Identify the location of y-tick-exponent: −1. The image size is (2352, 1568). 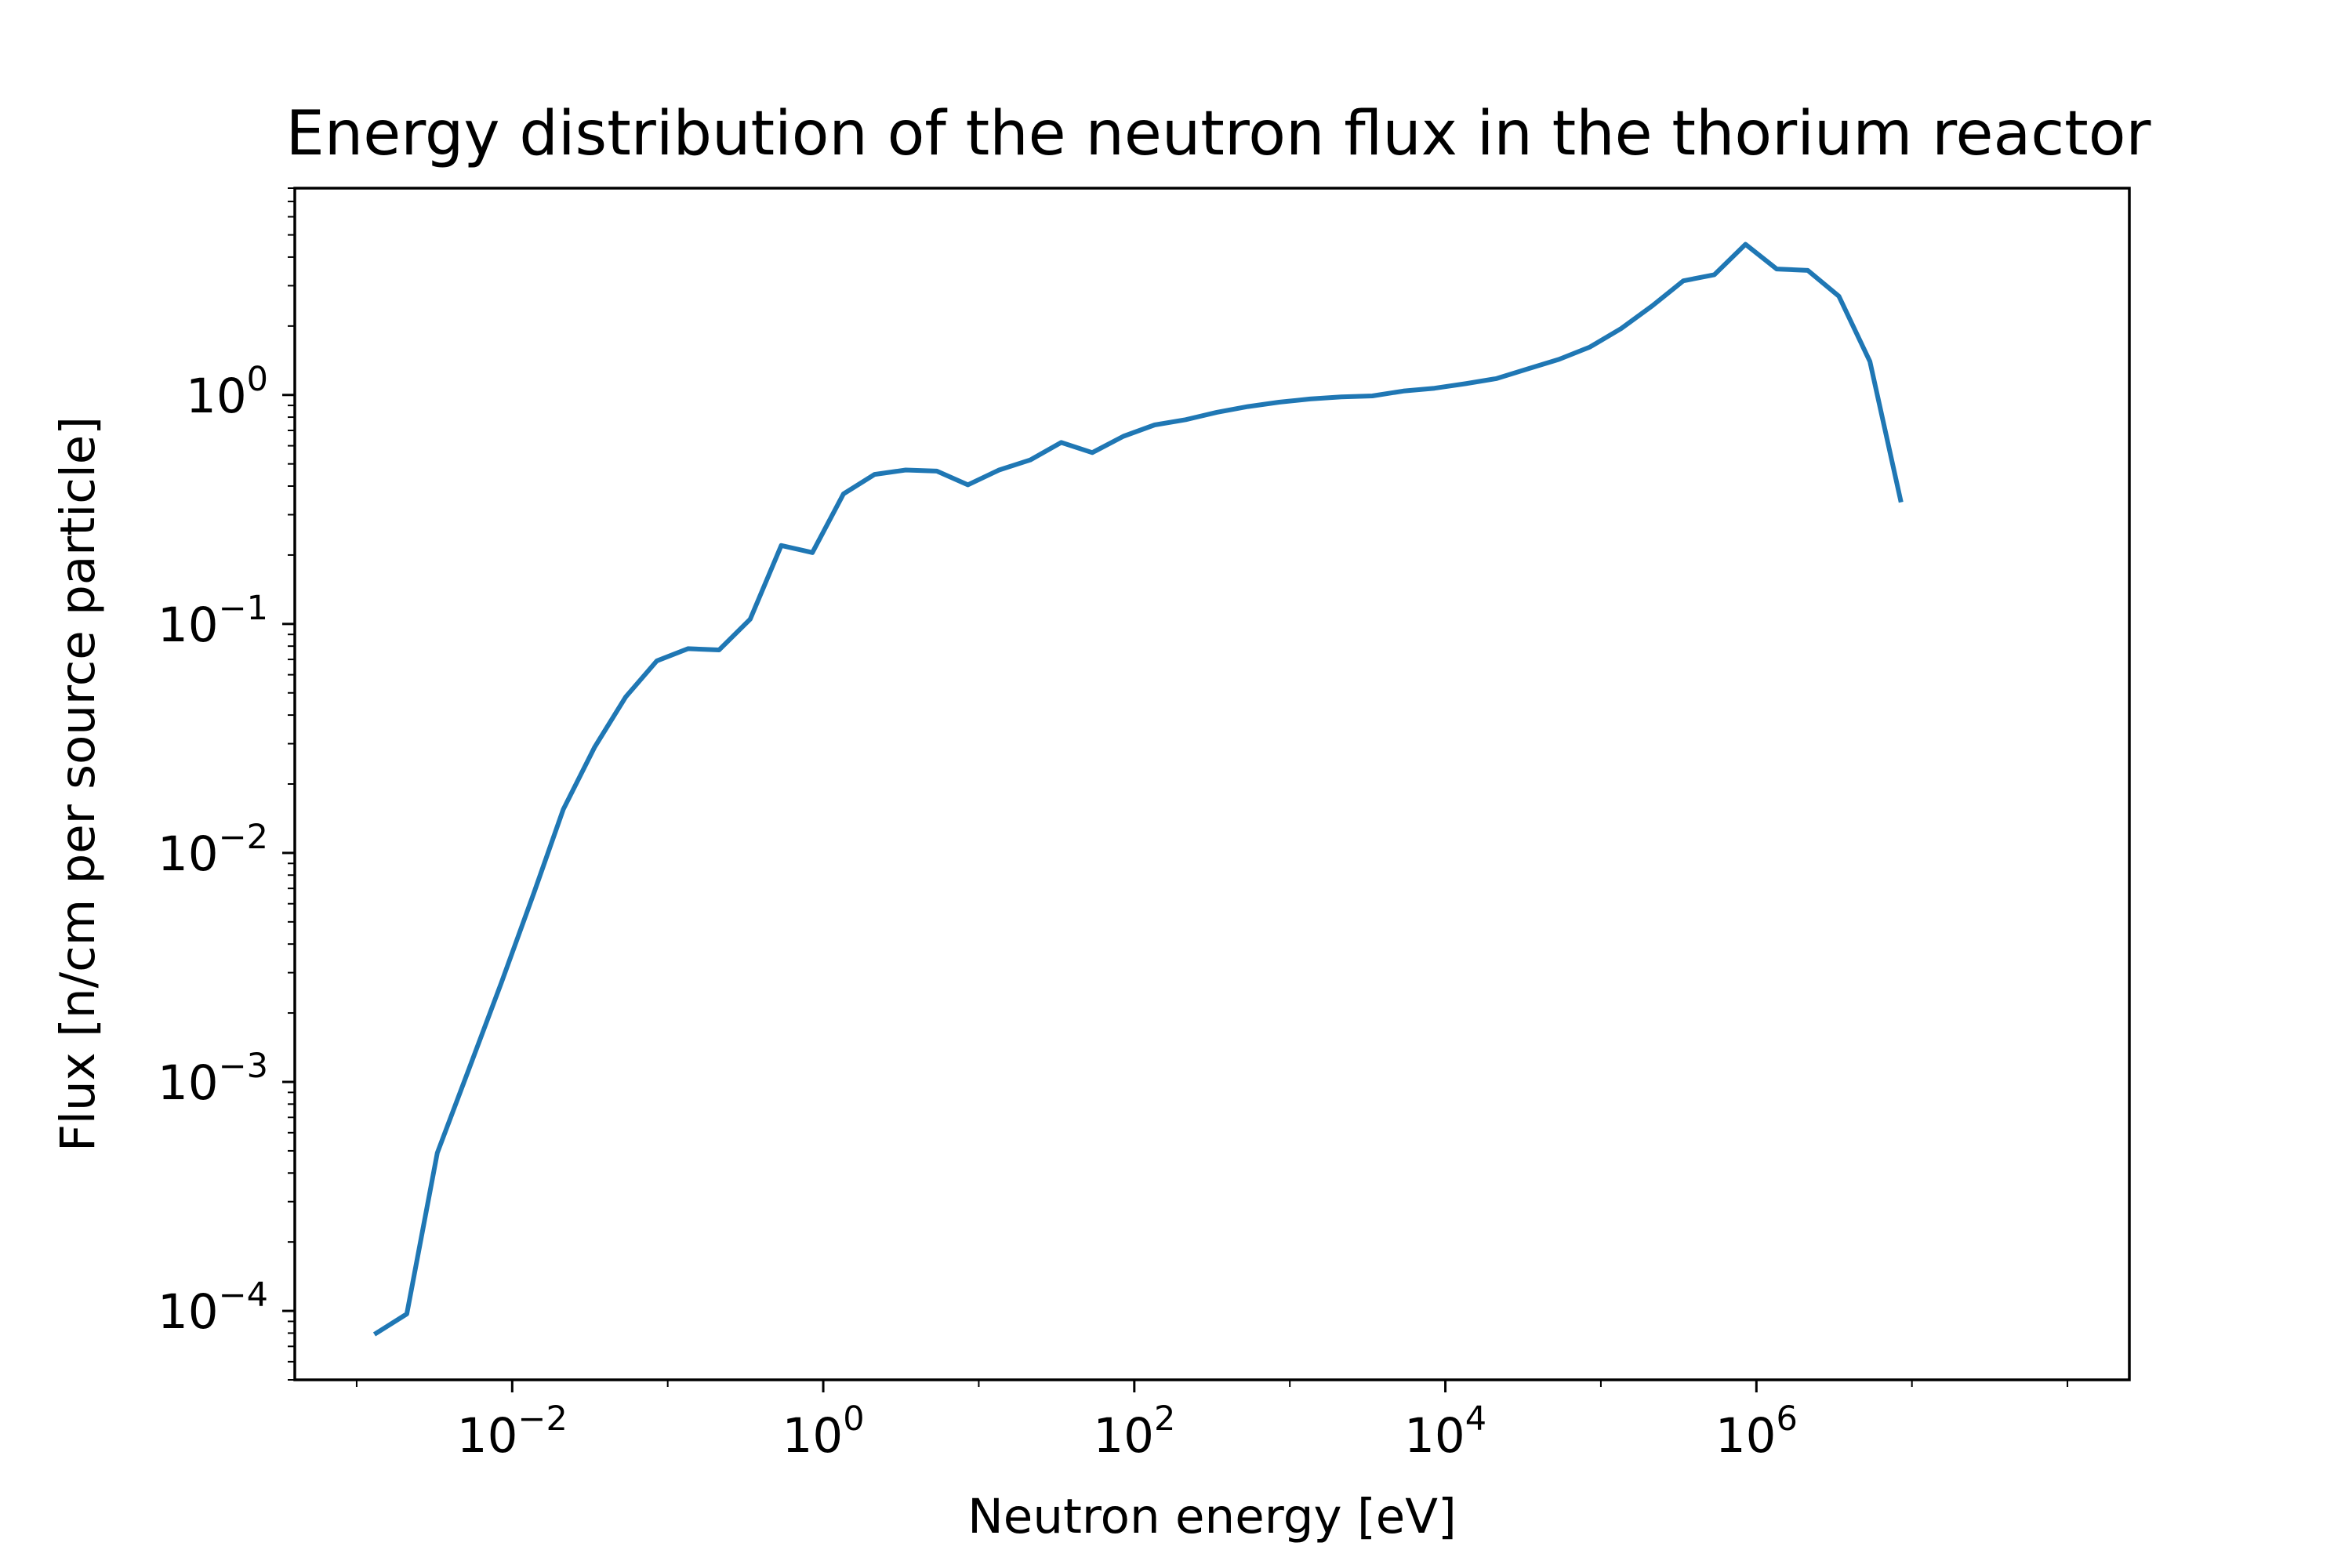
(243, 608).